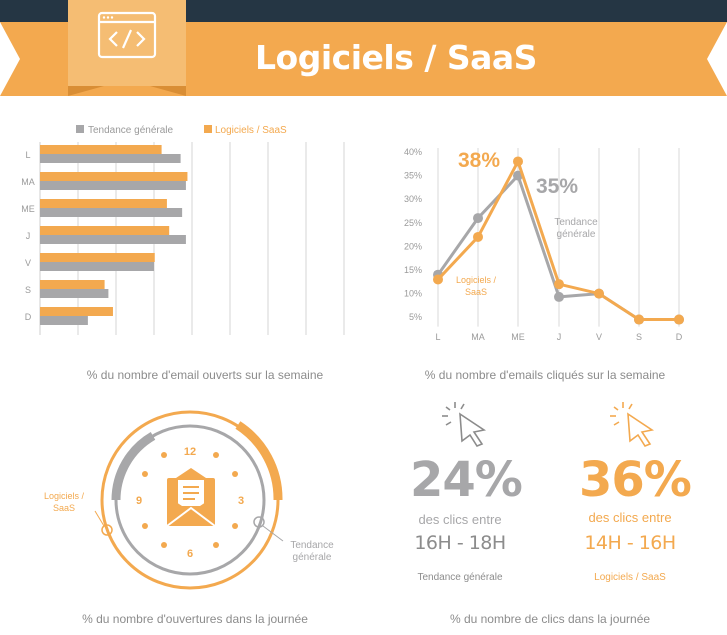  I want to click on clock-label-9: 9, so click(139, 501).